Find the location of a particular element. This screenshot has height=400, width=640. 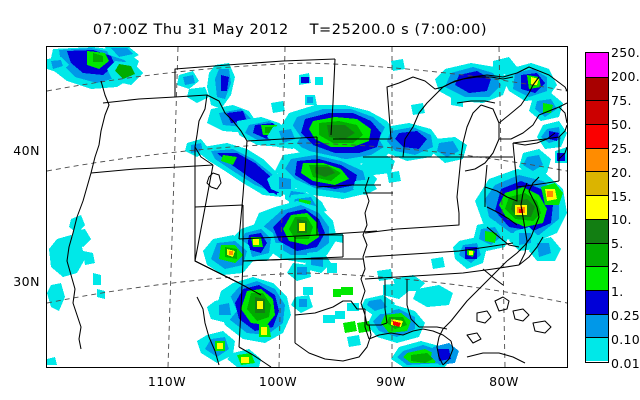

precip-cell-oklahoma-texas is located at coordinates (255, 322).